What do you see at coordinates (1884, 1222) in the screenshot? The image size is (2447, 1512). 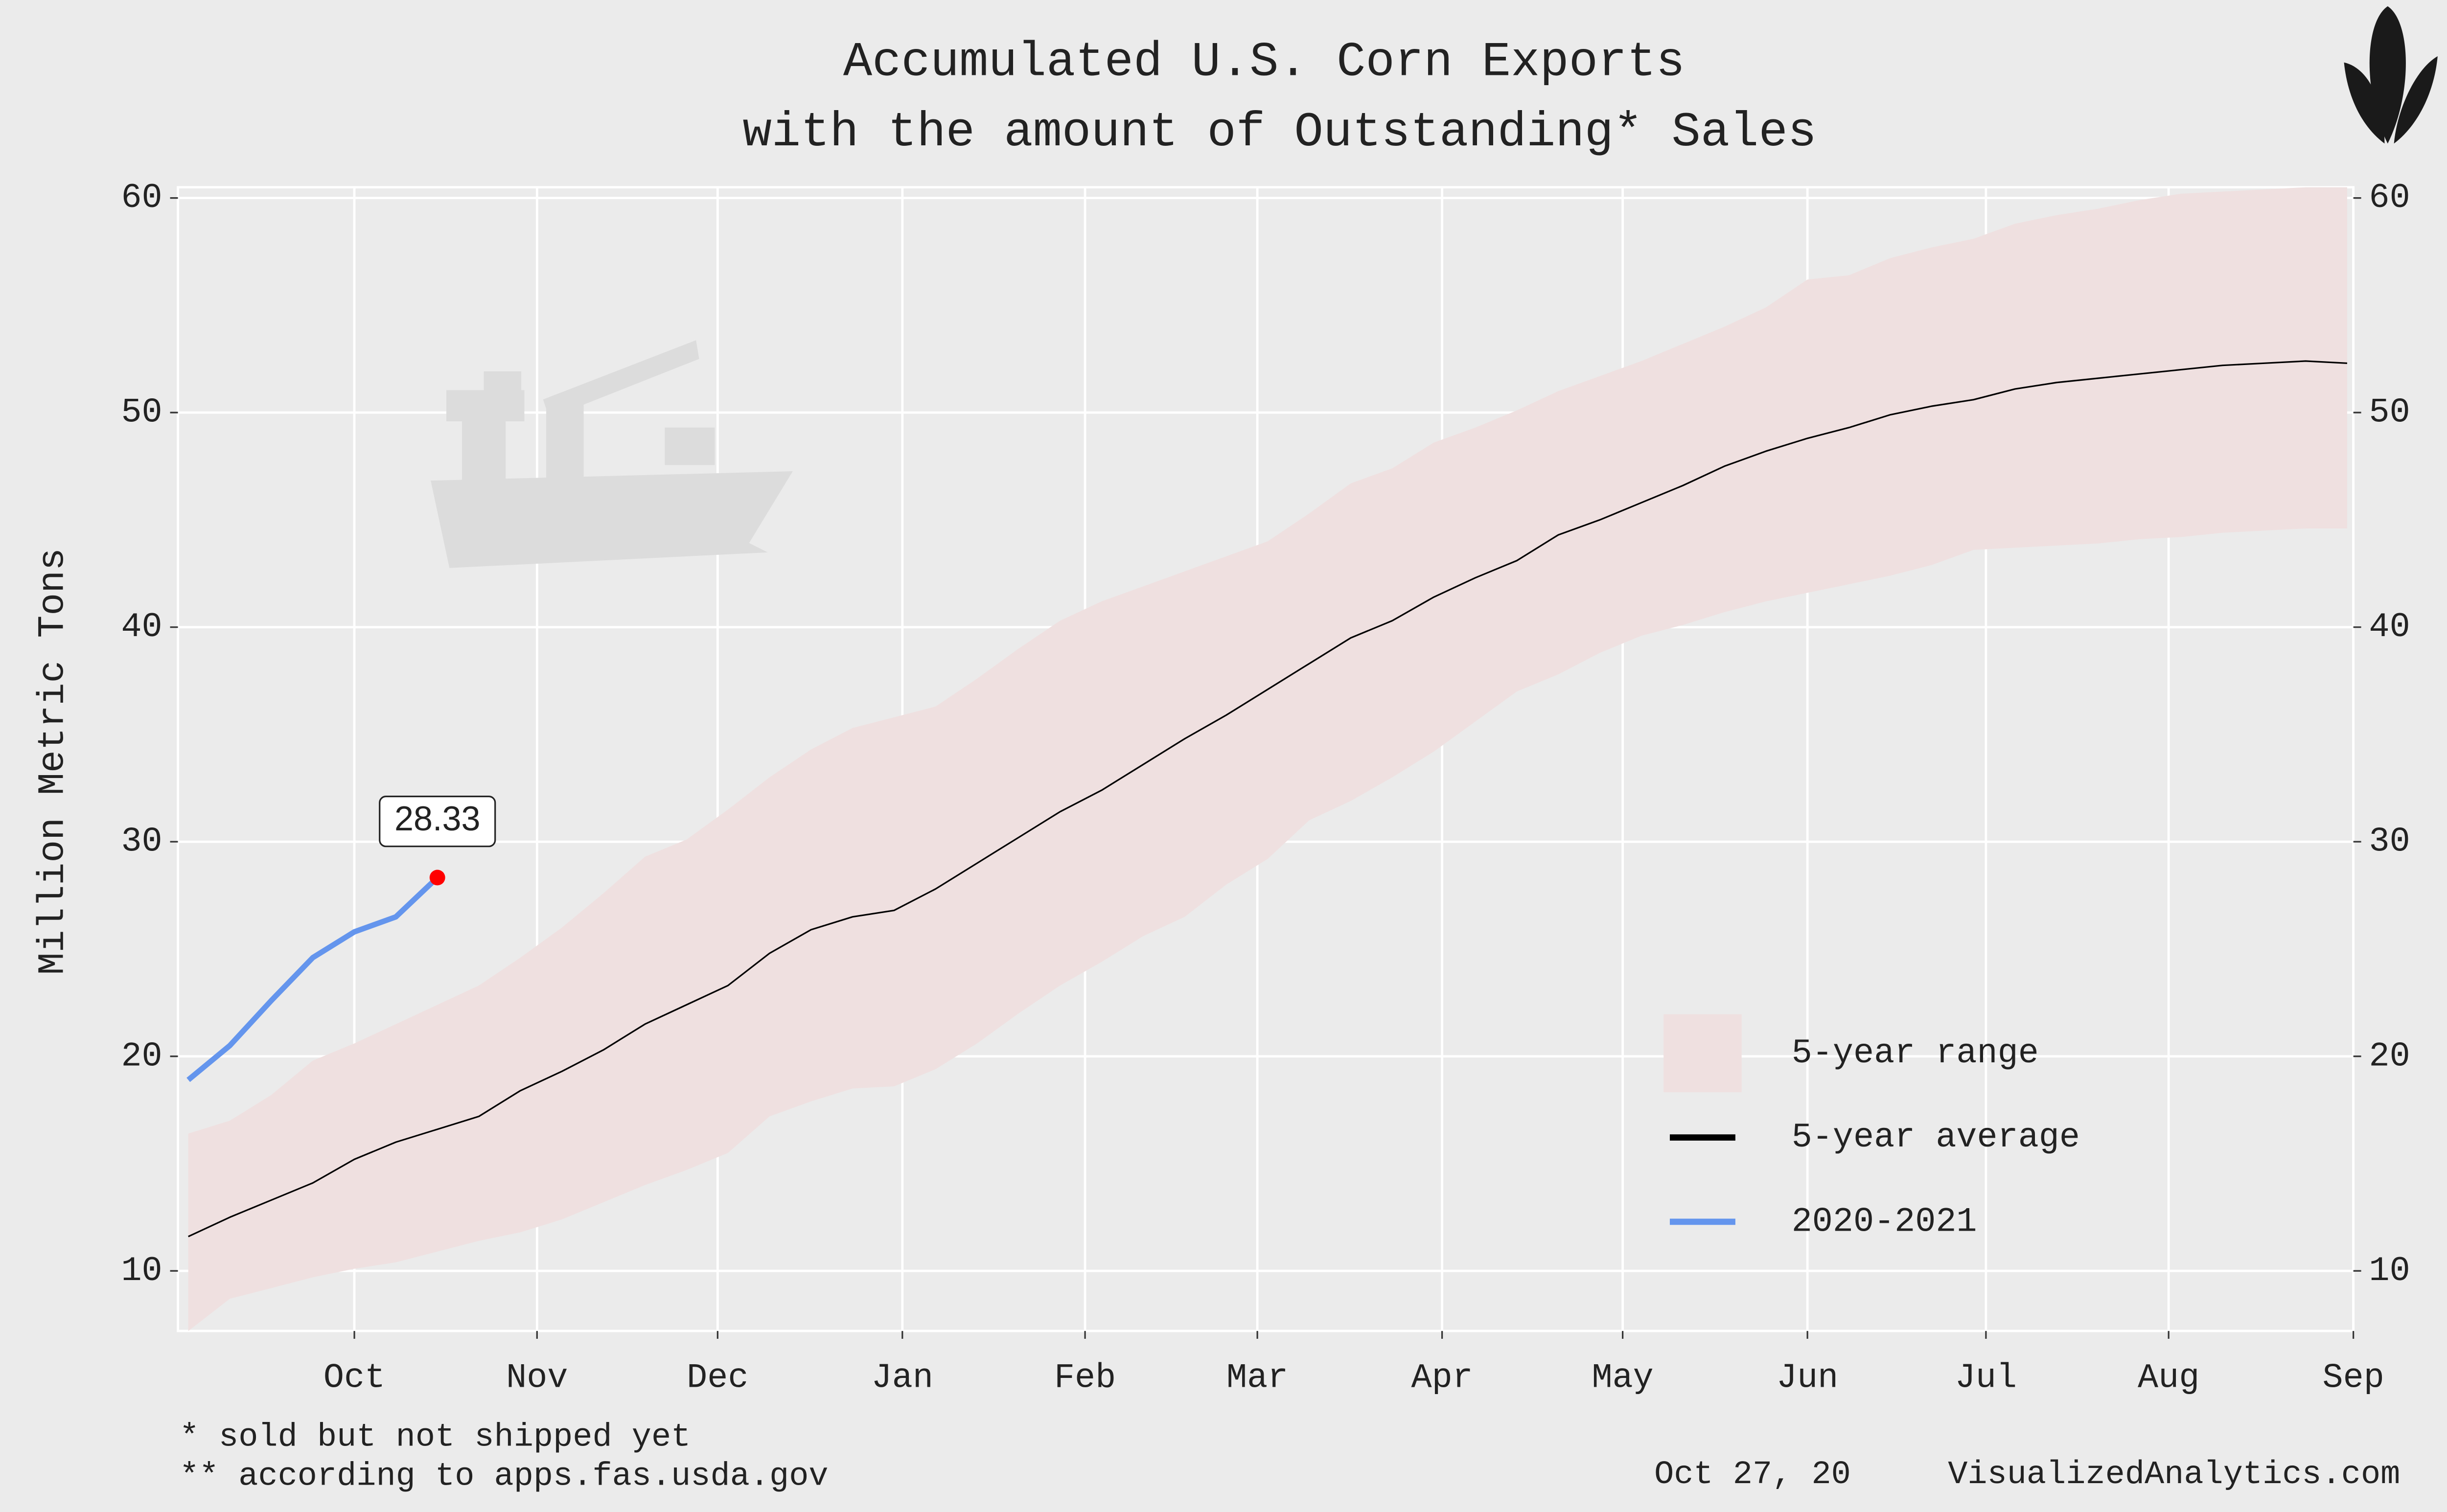 I see `legend-label: 2020-2021` at bounding box center [1884, 1222].